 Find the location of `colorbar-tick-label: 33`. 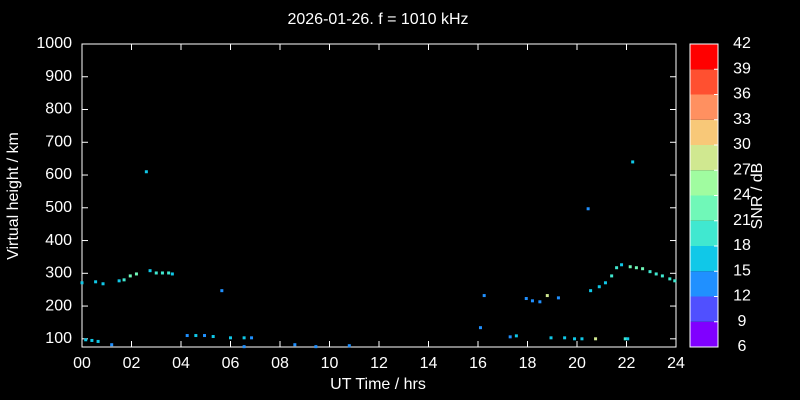

colorbar-tick-label: 33 is located at coordinates (742, 119).